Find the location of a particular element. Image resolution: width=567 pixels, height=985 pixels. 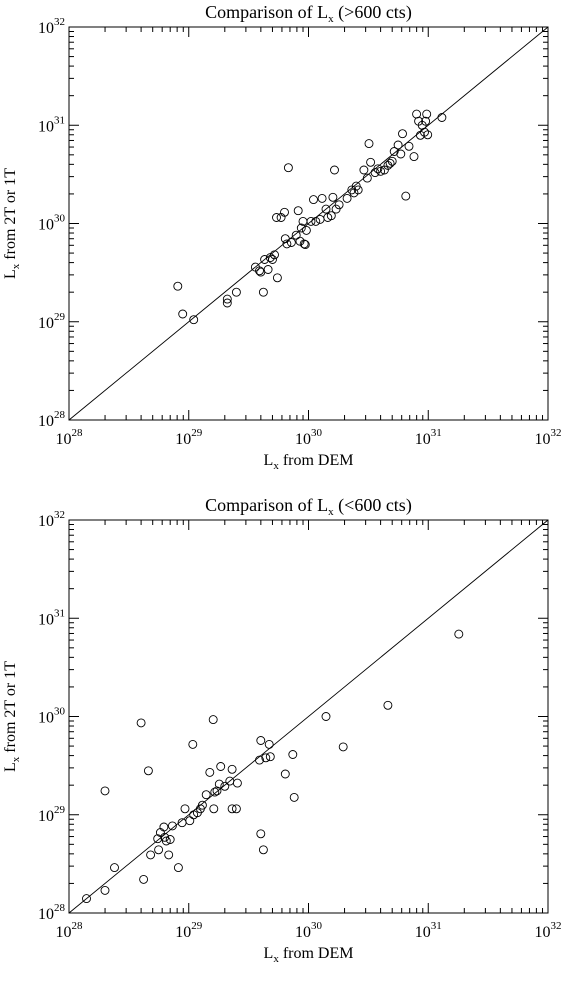

y-axis-label-subscript: x is located at coordinates (16, 266).